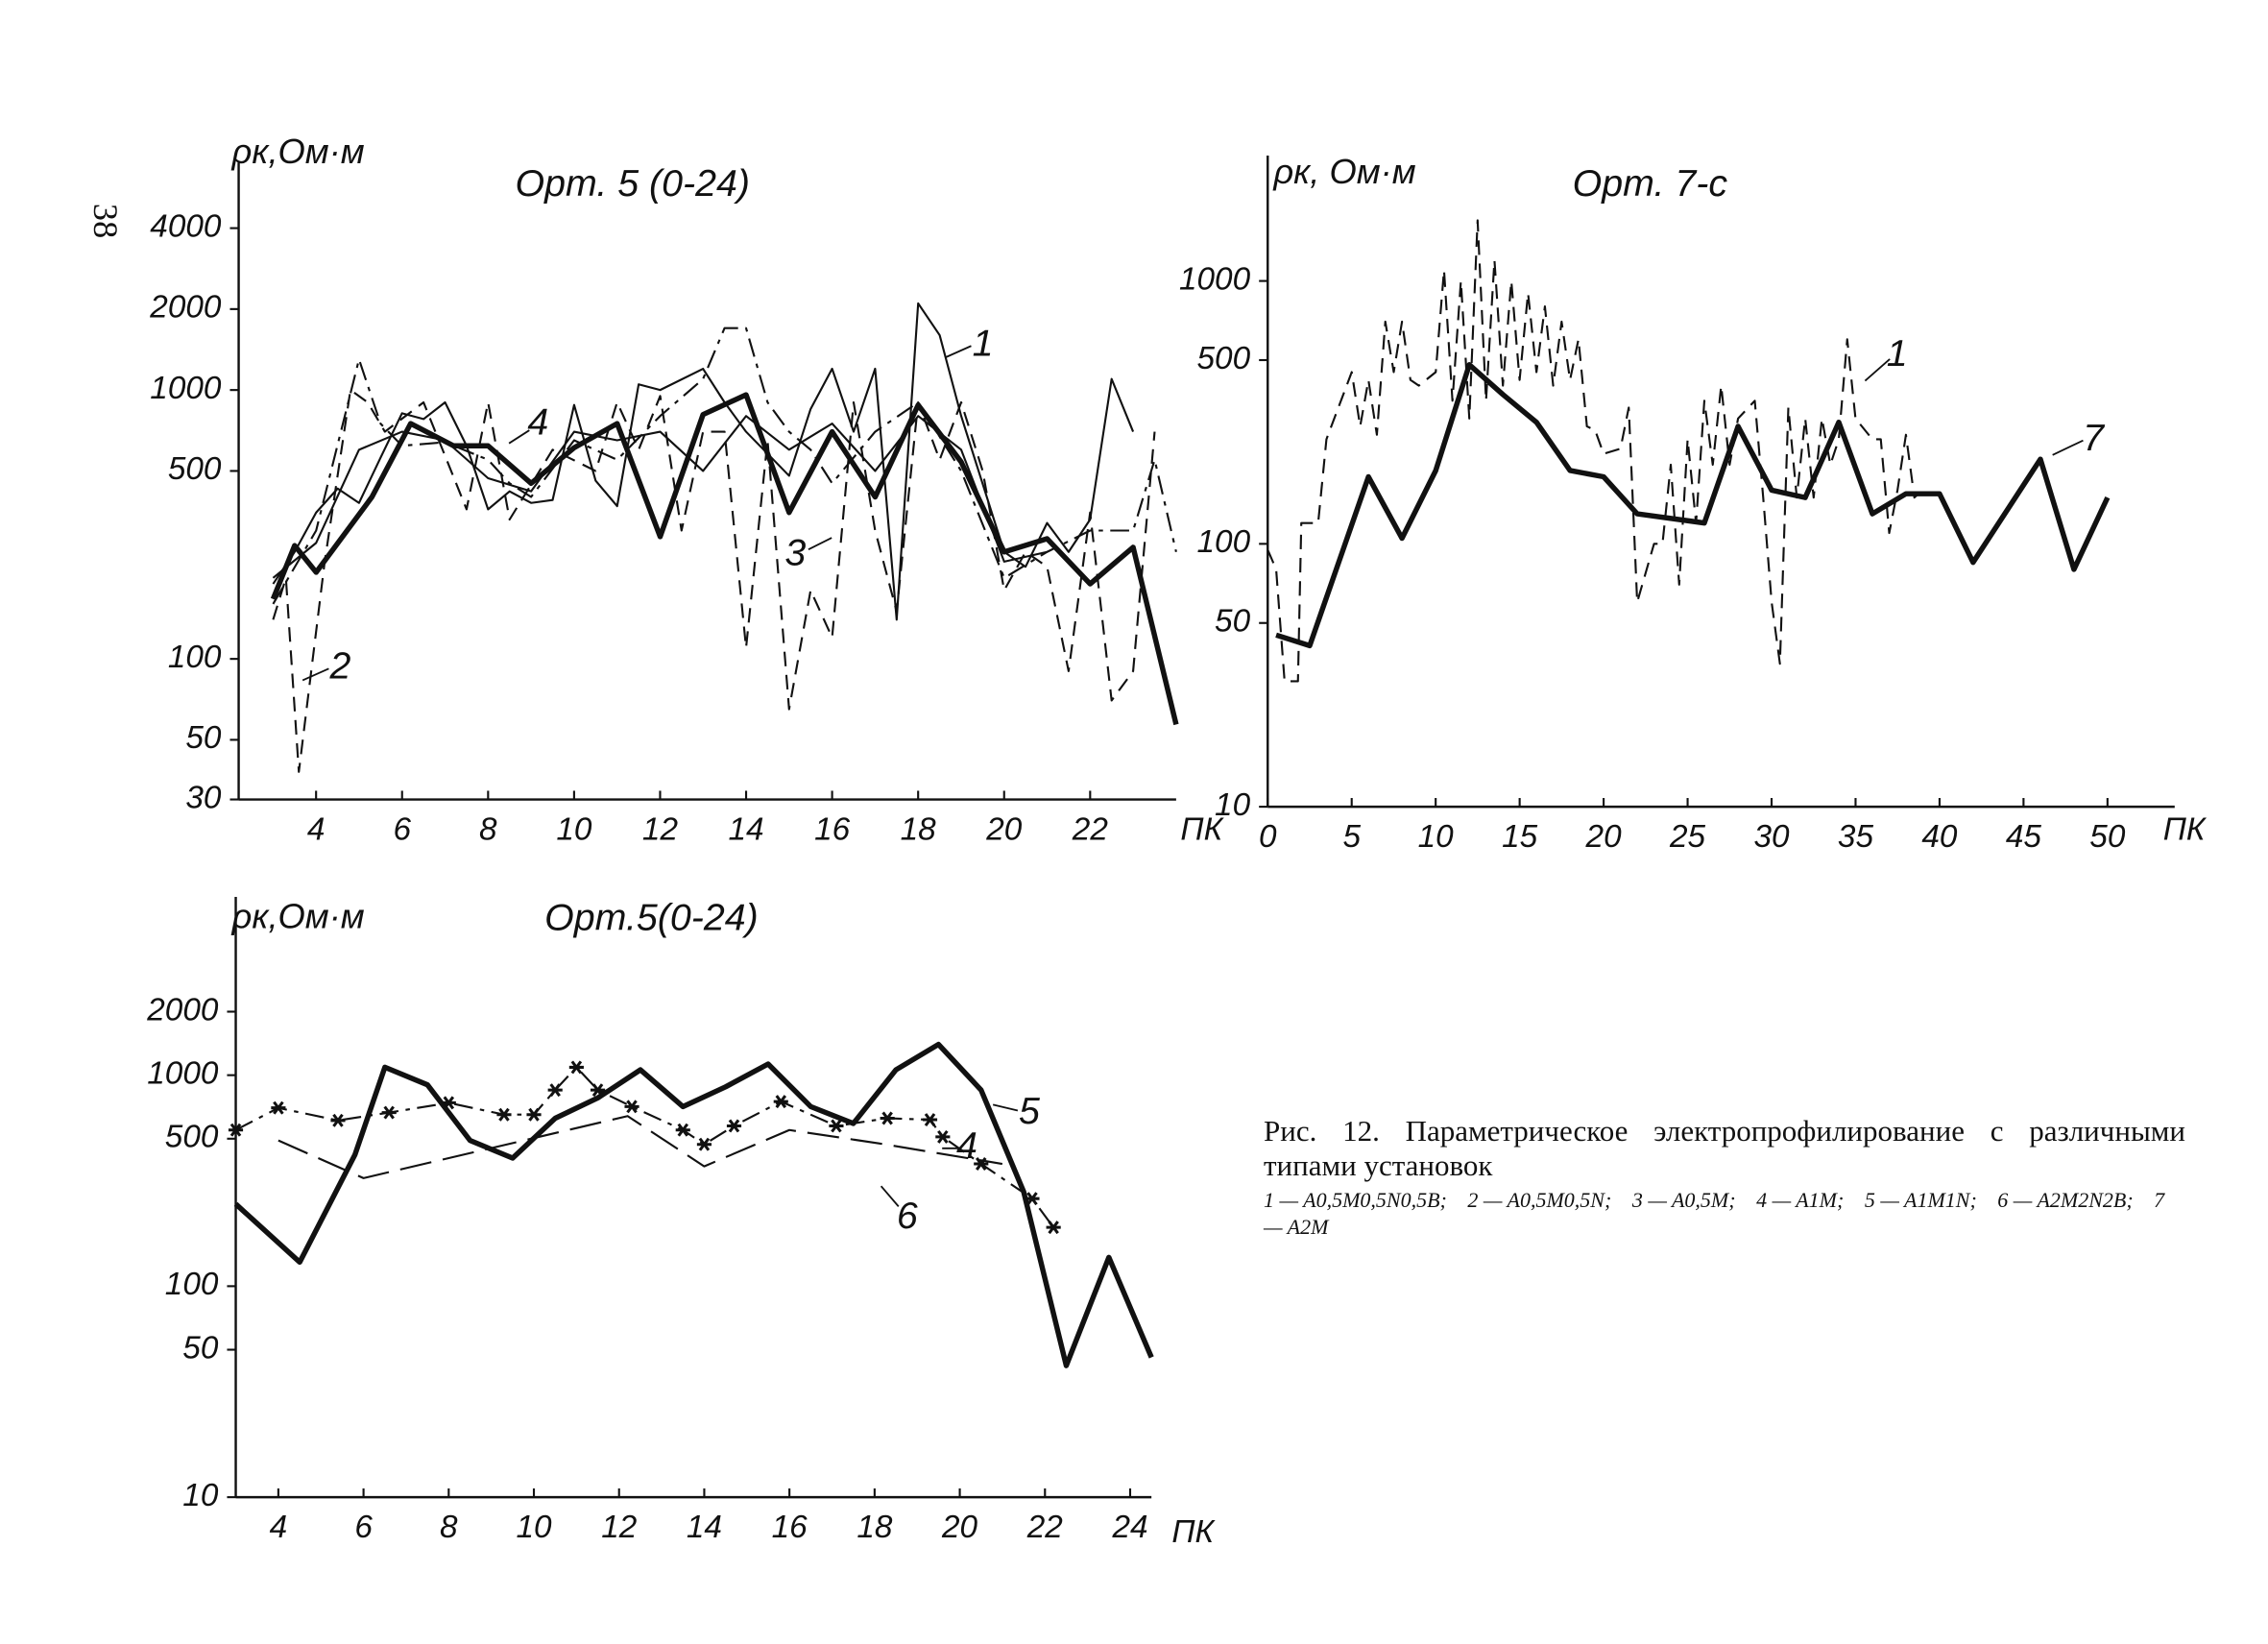  Describe the element at coordinates (1939, 837) in the screenshot. I see `x-tick-label: 40` at that location.